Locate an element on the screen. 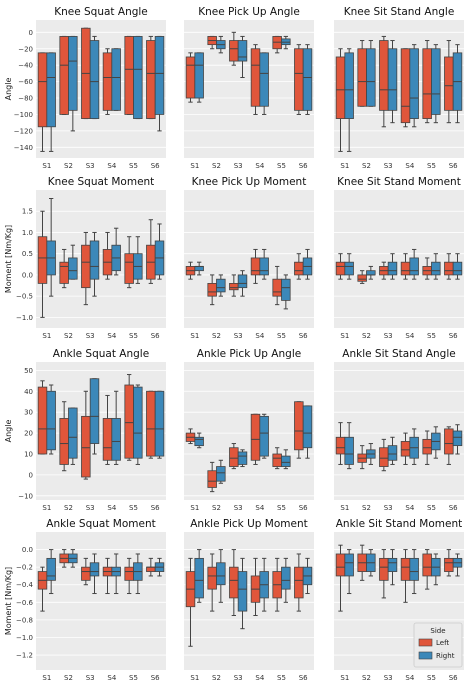 Image resolution: width=474 pixels, height=688 pixels. panel-title: Ankle Pick Up Angle is located at coordinates (249, 354).